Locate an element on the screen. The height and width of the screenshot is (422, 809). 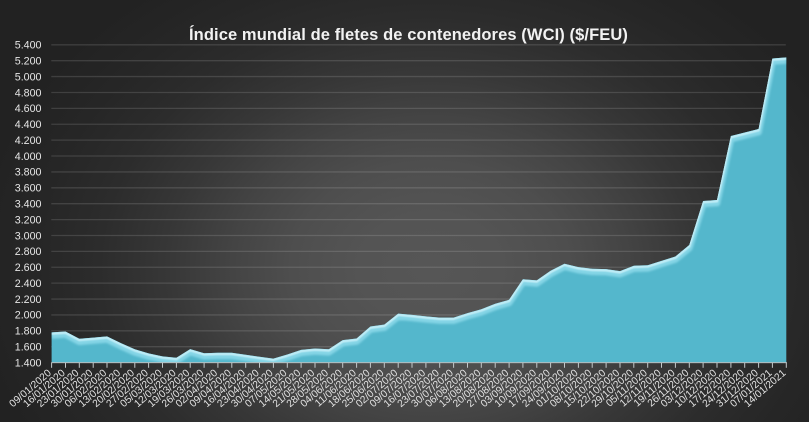
svg-text: 2.600 is located at coordinates (28, 268).